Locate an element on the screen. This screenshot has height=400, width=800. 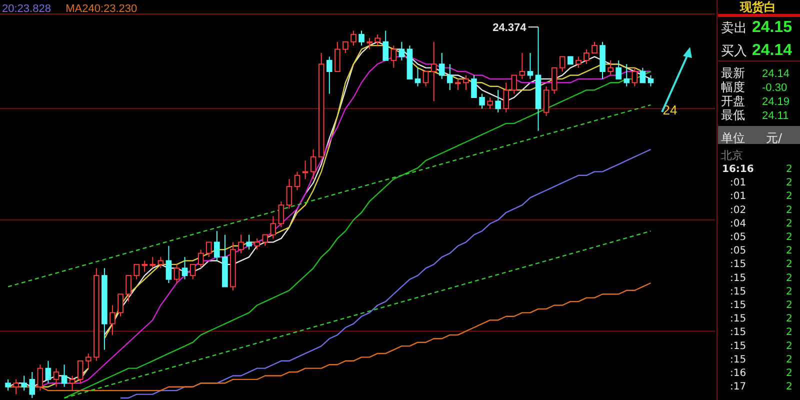
text: 16:16 is located at coordinates (738, 169).